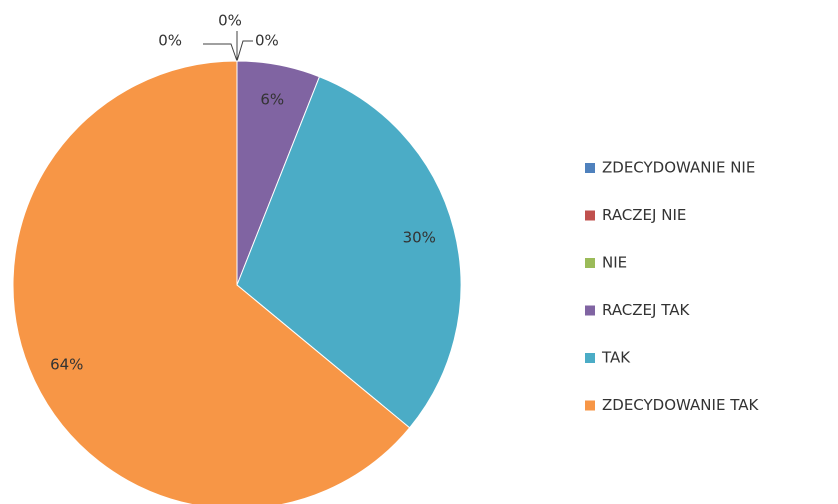 The image size is (838, 504). I want to click on legend-label: NIE, so click(614, 263).